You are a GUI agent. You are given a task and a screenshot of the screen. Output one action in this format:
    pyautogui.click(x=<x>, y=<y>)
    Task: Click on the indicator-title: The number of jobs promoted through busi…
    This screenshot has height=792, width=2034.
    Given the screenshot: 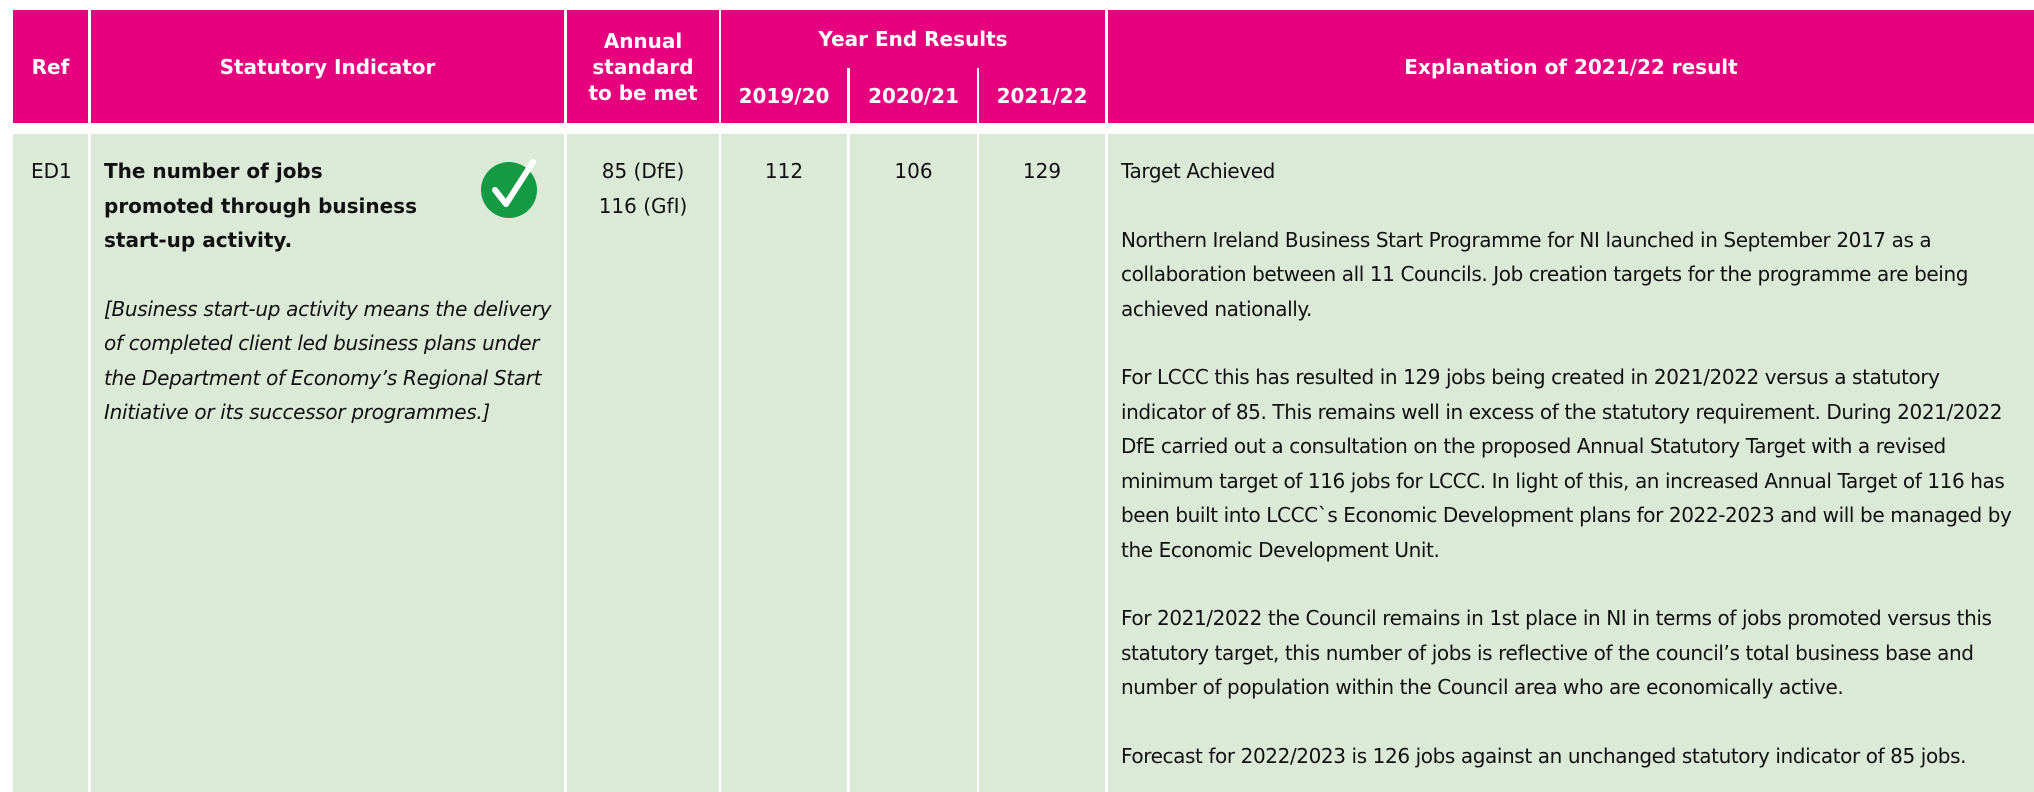 What is the action you would take?
    pyautogui.click(x=260, y=205)
    